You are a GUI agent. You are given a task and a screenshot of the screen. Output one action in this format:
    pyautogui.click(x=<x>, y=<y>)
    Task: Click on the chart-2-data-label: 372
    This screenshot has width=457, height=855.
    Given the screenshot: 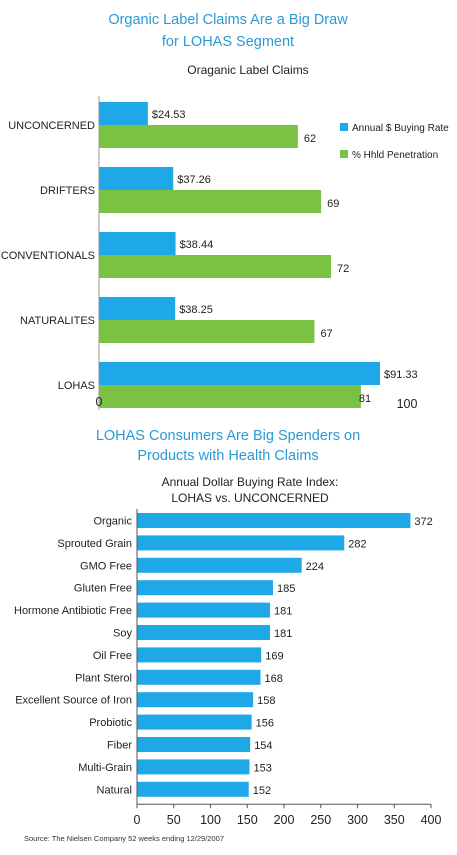 What is the action you would take?
    pyautogui.click(x=423, y=522)
    